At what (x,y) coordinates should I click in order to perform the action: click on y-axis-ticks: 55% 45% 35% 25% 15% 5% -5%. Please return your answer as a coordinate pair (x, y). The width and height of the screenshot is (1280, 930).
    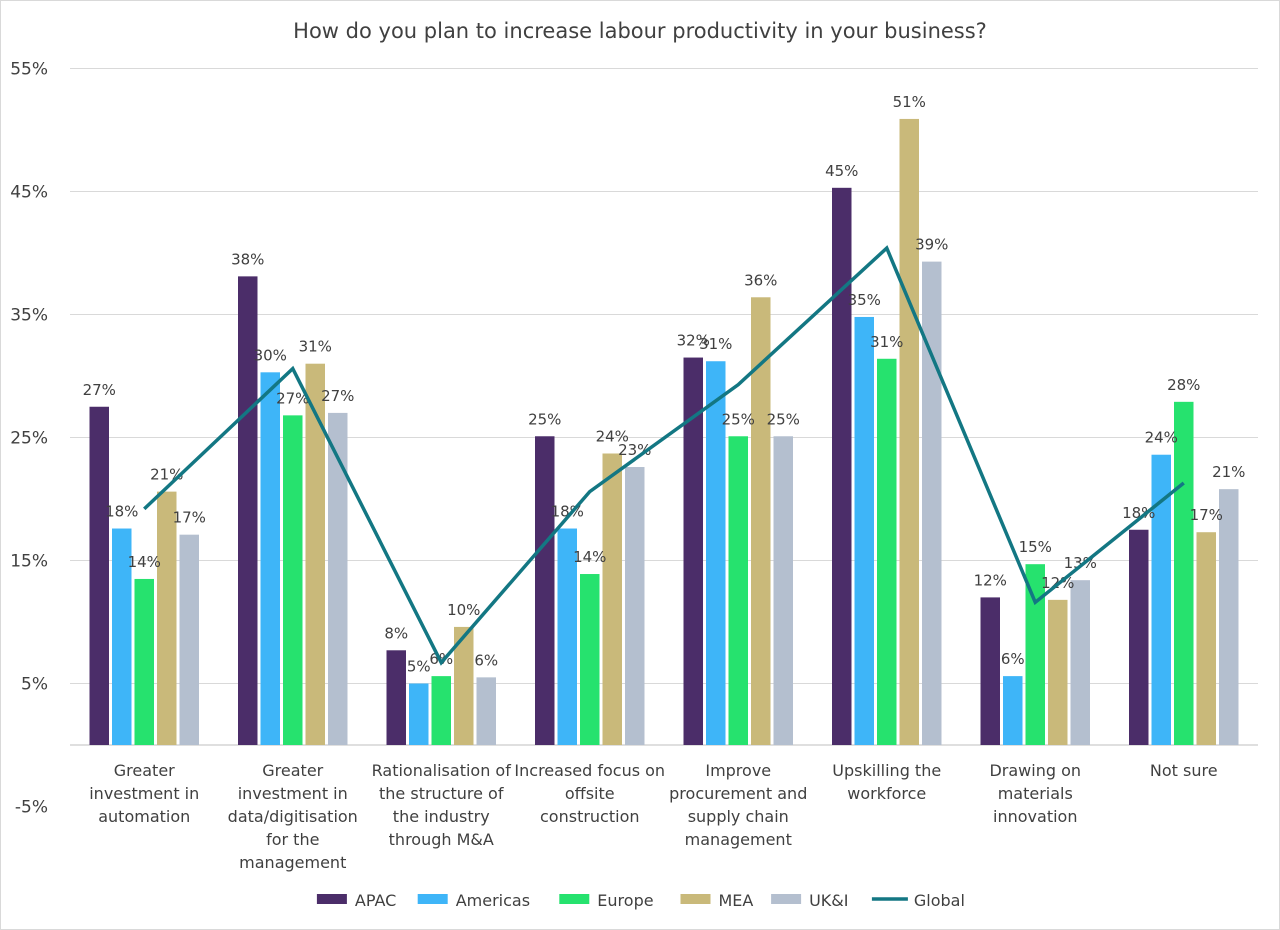
    Looking at the image, I should click on (29, 439).